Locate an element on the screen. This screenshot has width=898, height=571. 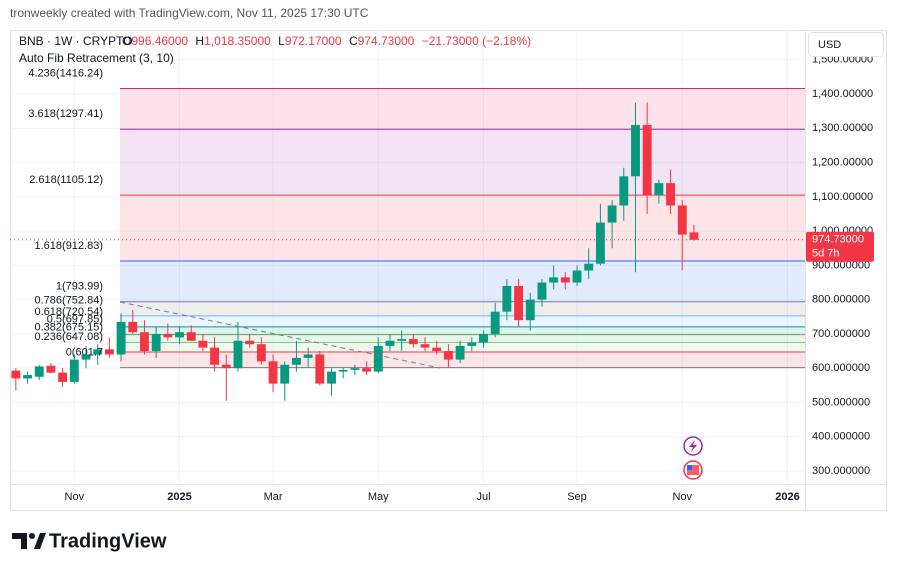
y-tick-label: 500.000000 is located at coordinates (841, 402).